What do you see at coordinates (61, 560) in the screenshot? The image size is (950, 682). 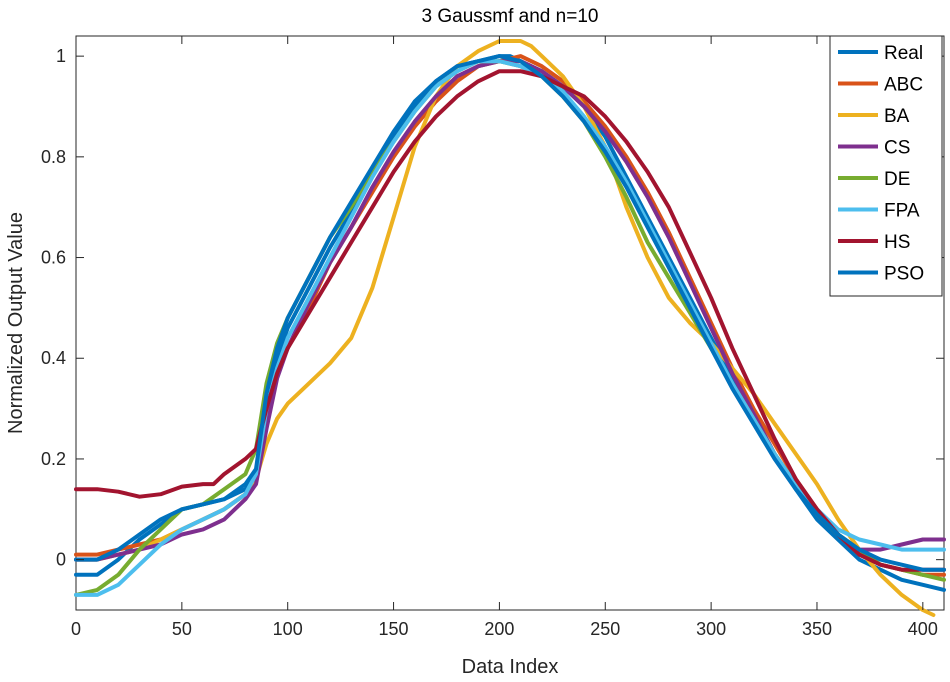 I see `y-tick-label: 0` at bounding box center [61, 560].